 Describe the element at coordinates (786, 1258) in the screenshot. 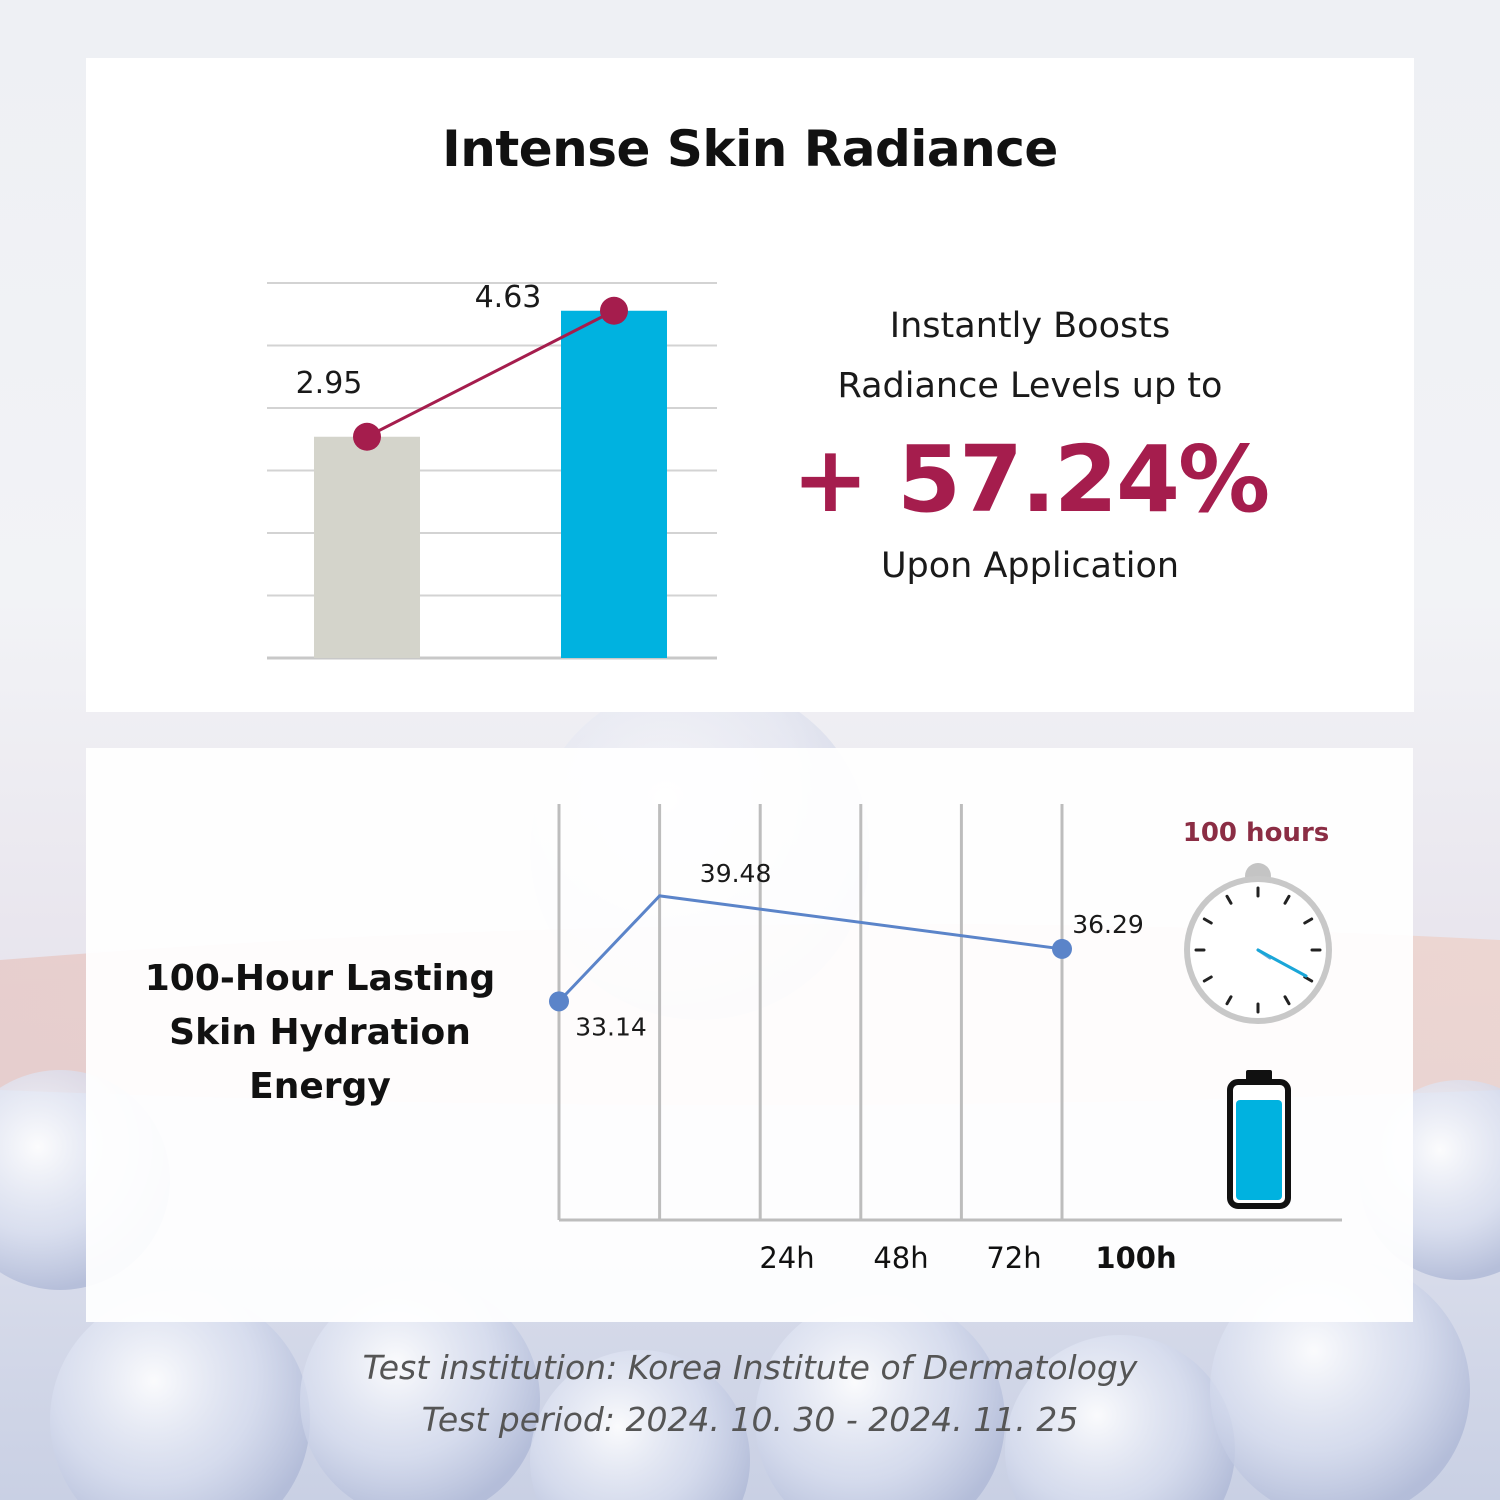

I see `x-tick-label: 24h` at that location.